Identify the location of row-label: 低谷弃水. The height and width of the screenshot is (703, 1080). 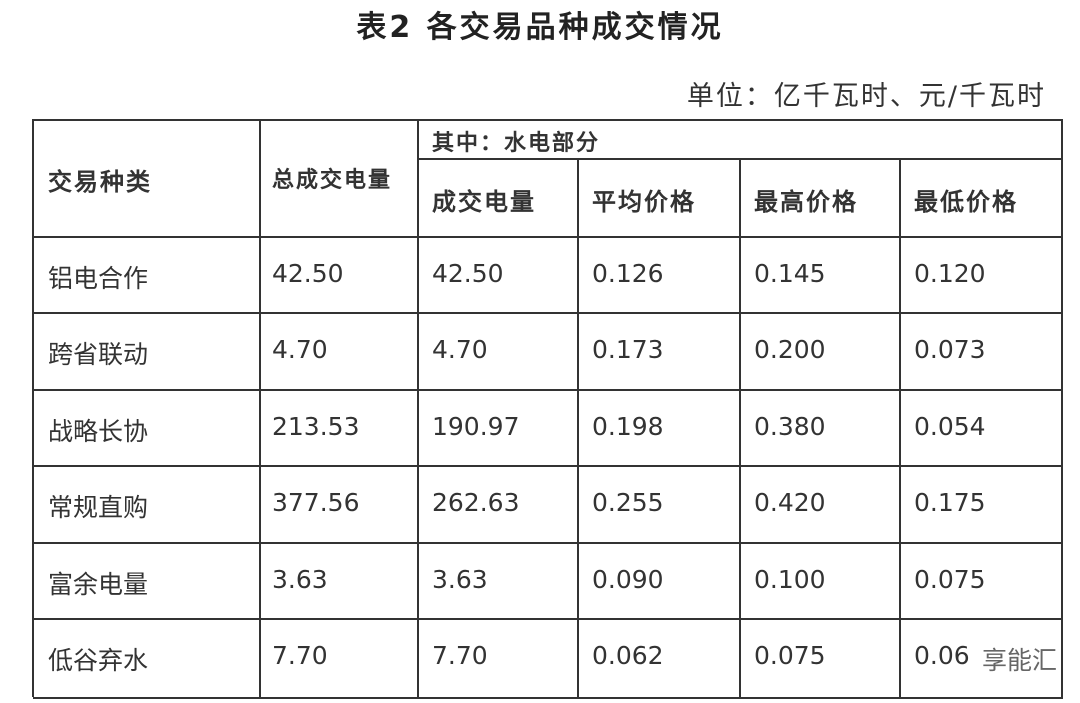
(98, 660).